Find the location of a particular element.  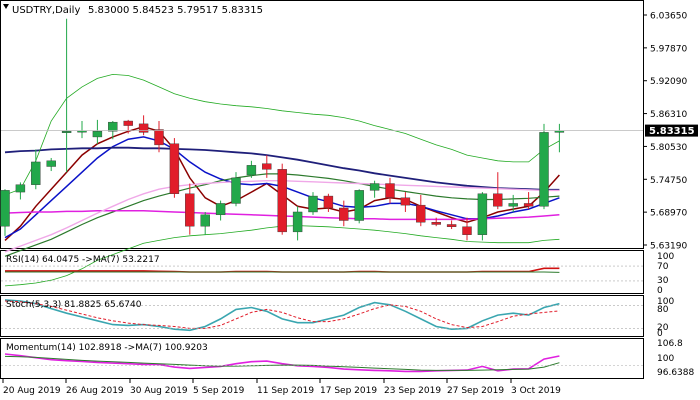

momentum-label: Momentum(14) 102.8918 ->MA(7) 100.9203 is located at coordinates (107, 348).